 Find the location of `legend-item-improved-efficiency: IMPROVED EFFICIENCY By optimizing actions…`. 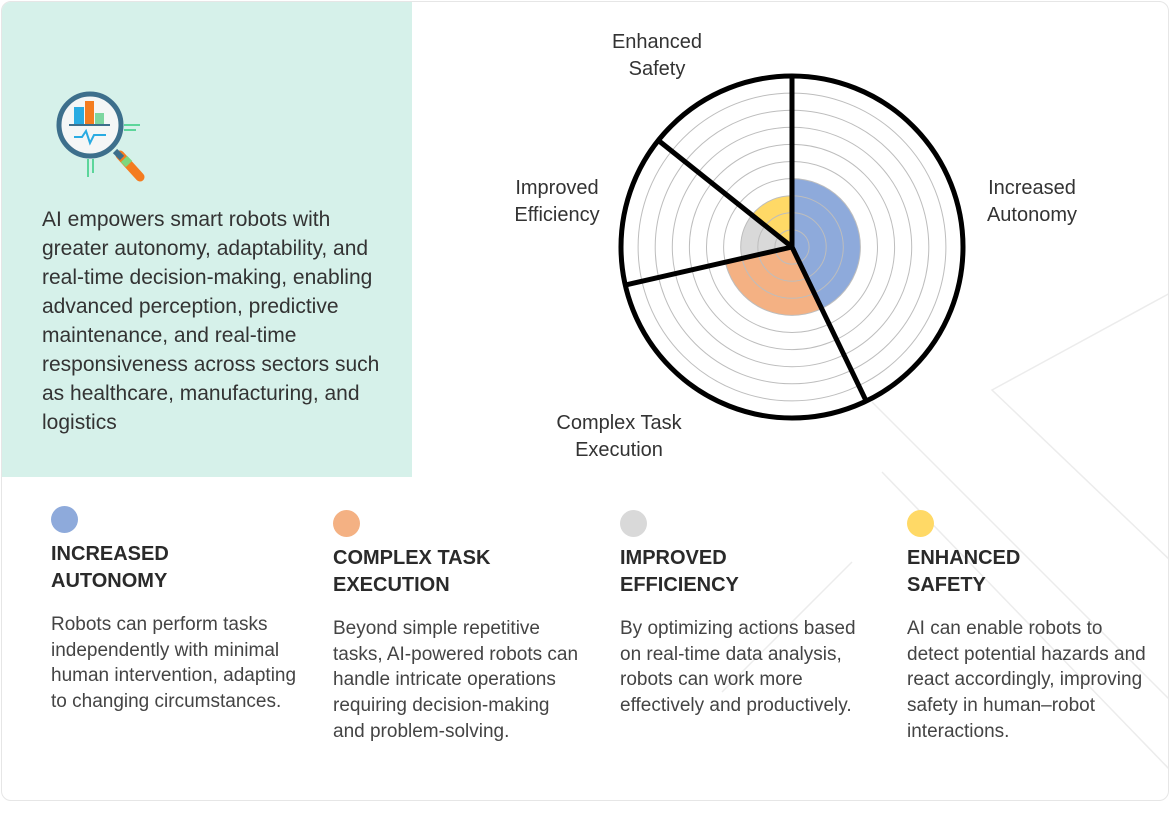

legend-item-improved-efficiency: IMPROVED EFFICIENCY By optimizing actions… is located at coordinates (740, 614).